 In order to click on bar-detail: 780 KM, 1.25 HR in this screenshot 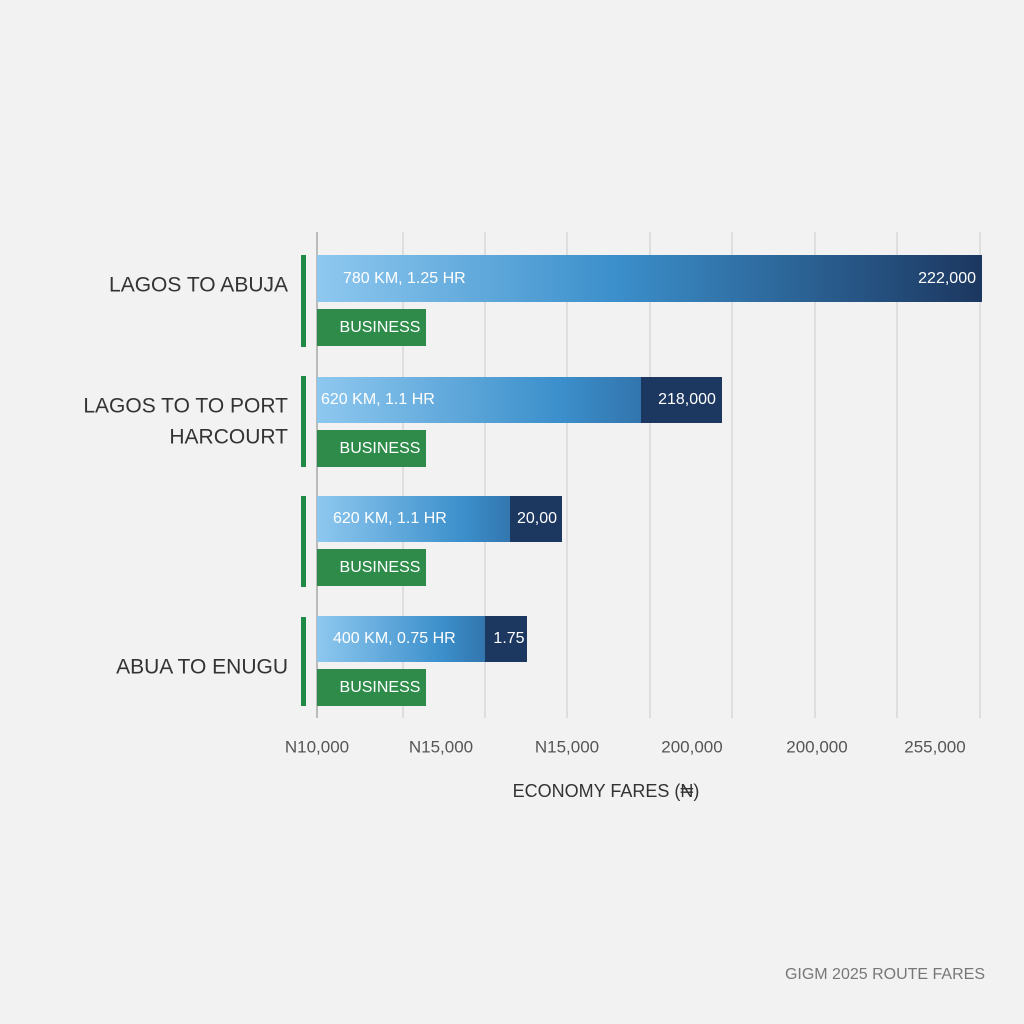, I will do `click(404, 278)`.